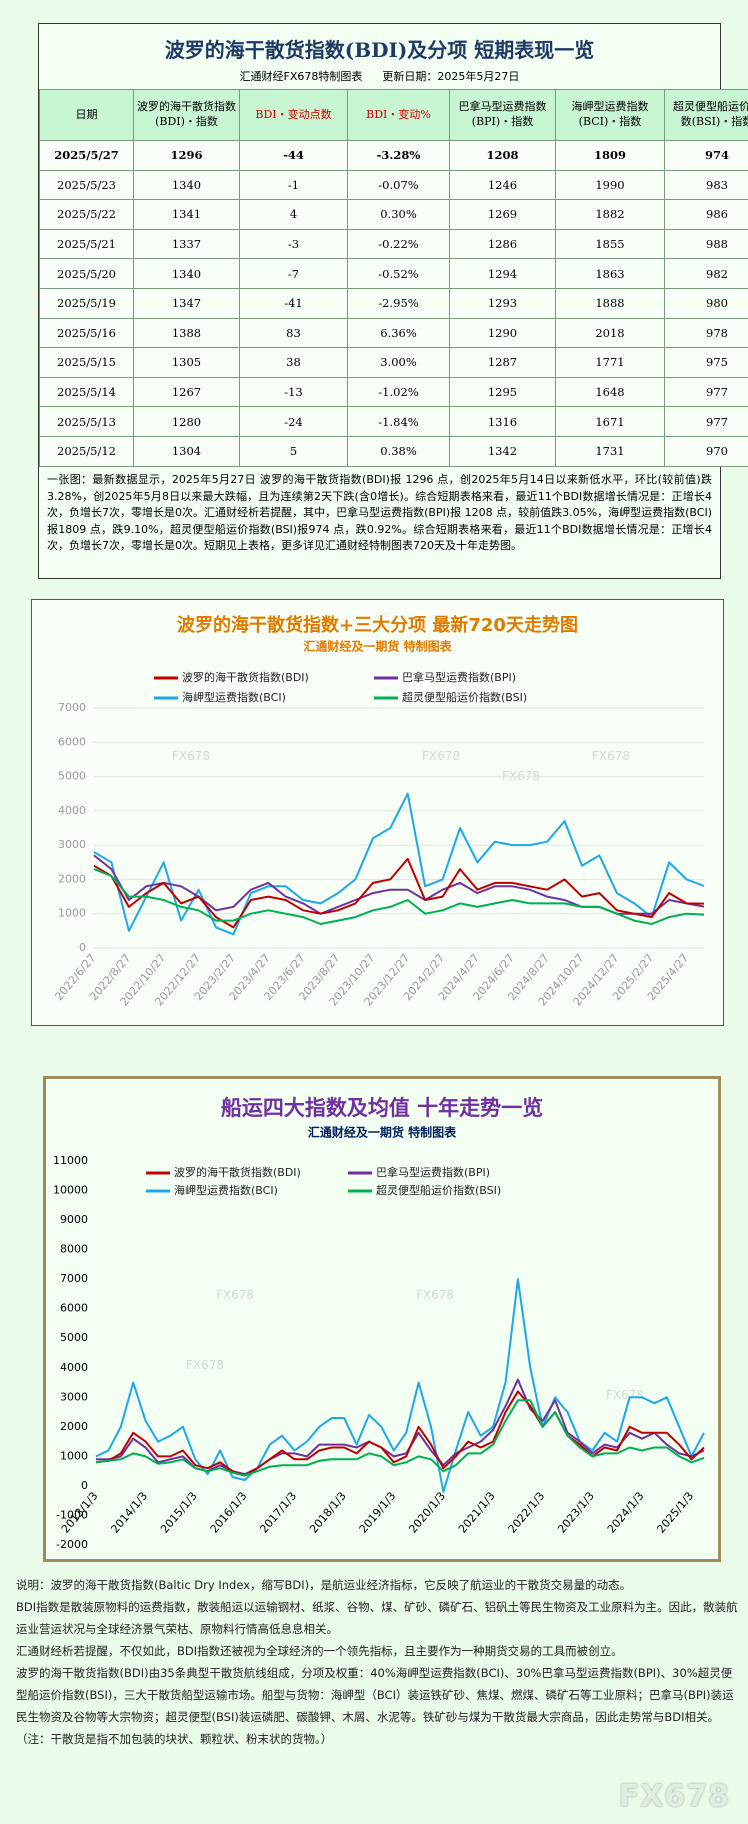 The width and height of the screenshot is (748, 1824). Describe the element at coordinates (398, 244) in the screenshot. I see `table-cell: -0.22%` at that location.